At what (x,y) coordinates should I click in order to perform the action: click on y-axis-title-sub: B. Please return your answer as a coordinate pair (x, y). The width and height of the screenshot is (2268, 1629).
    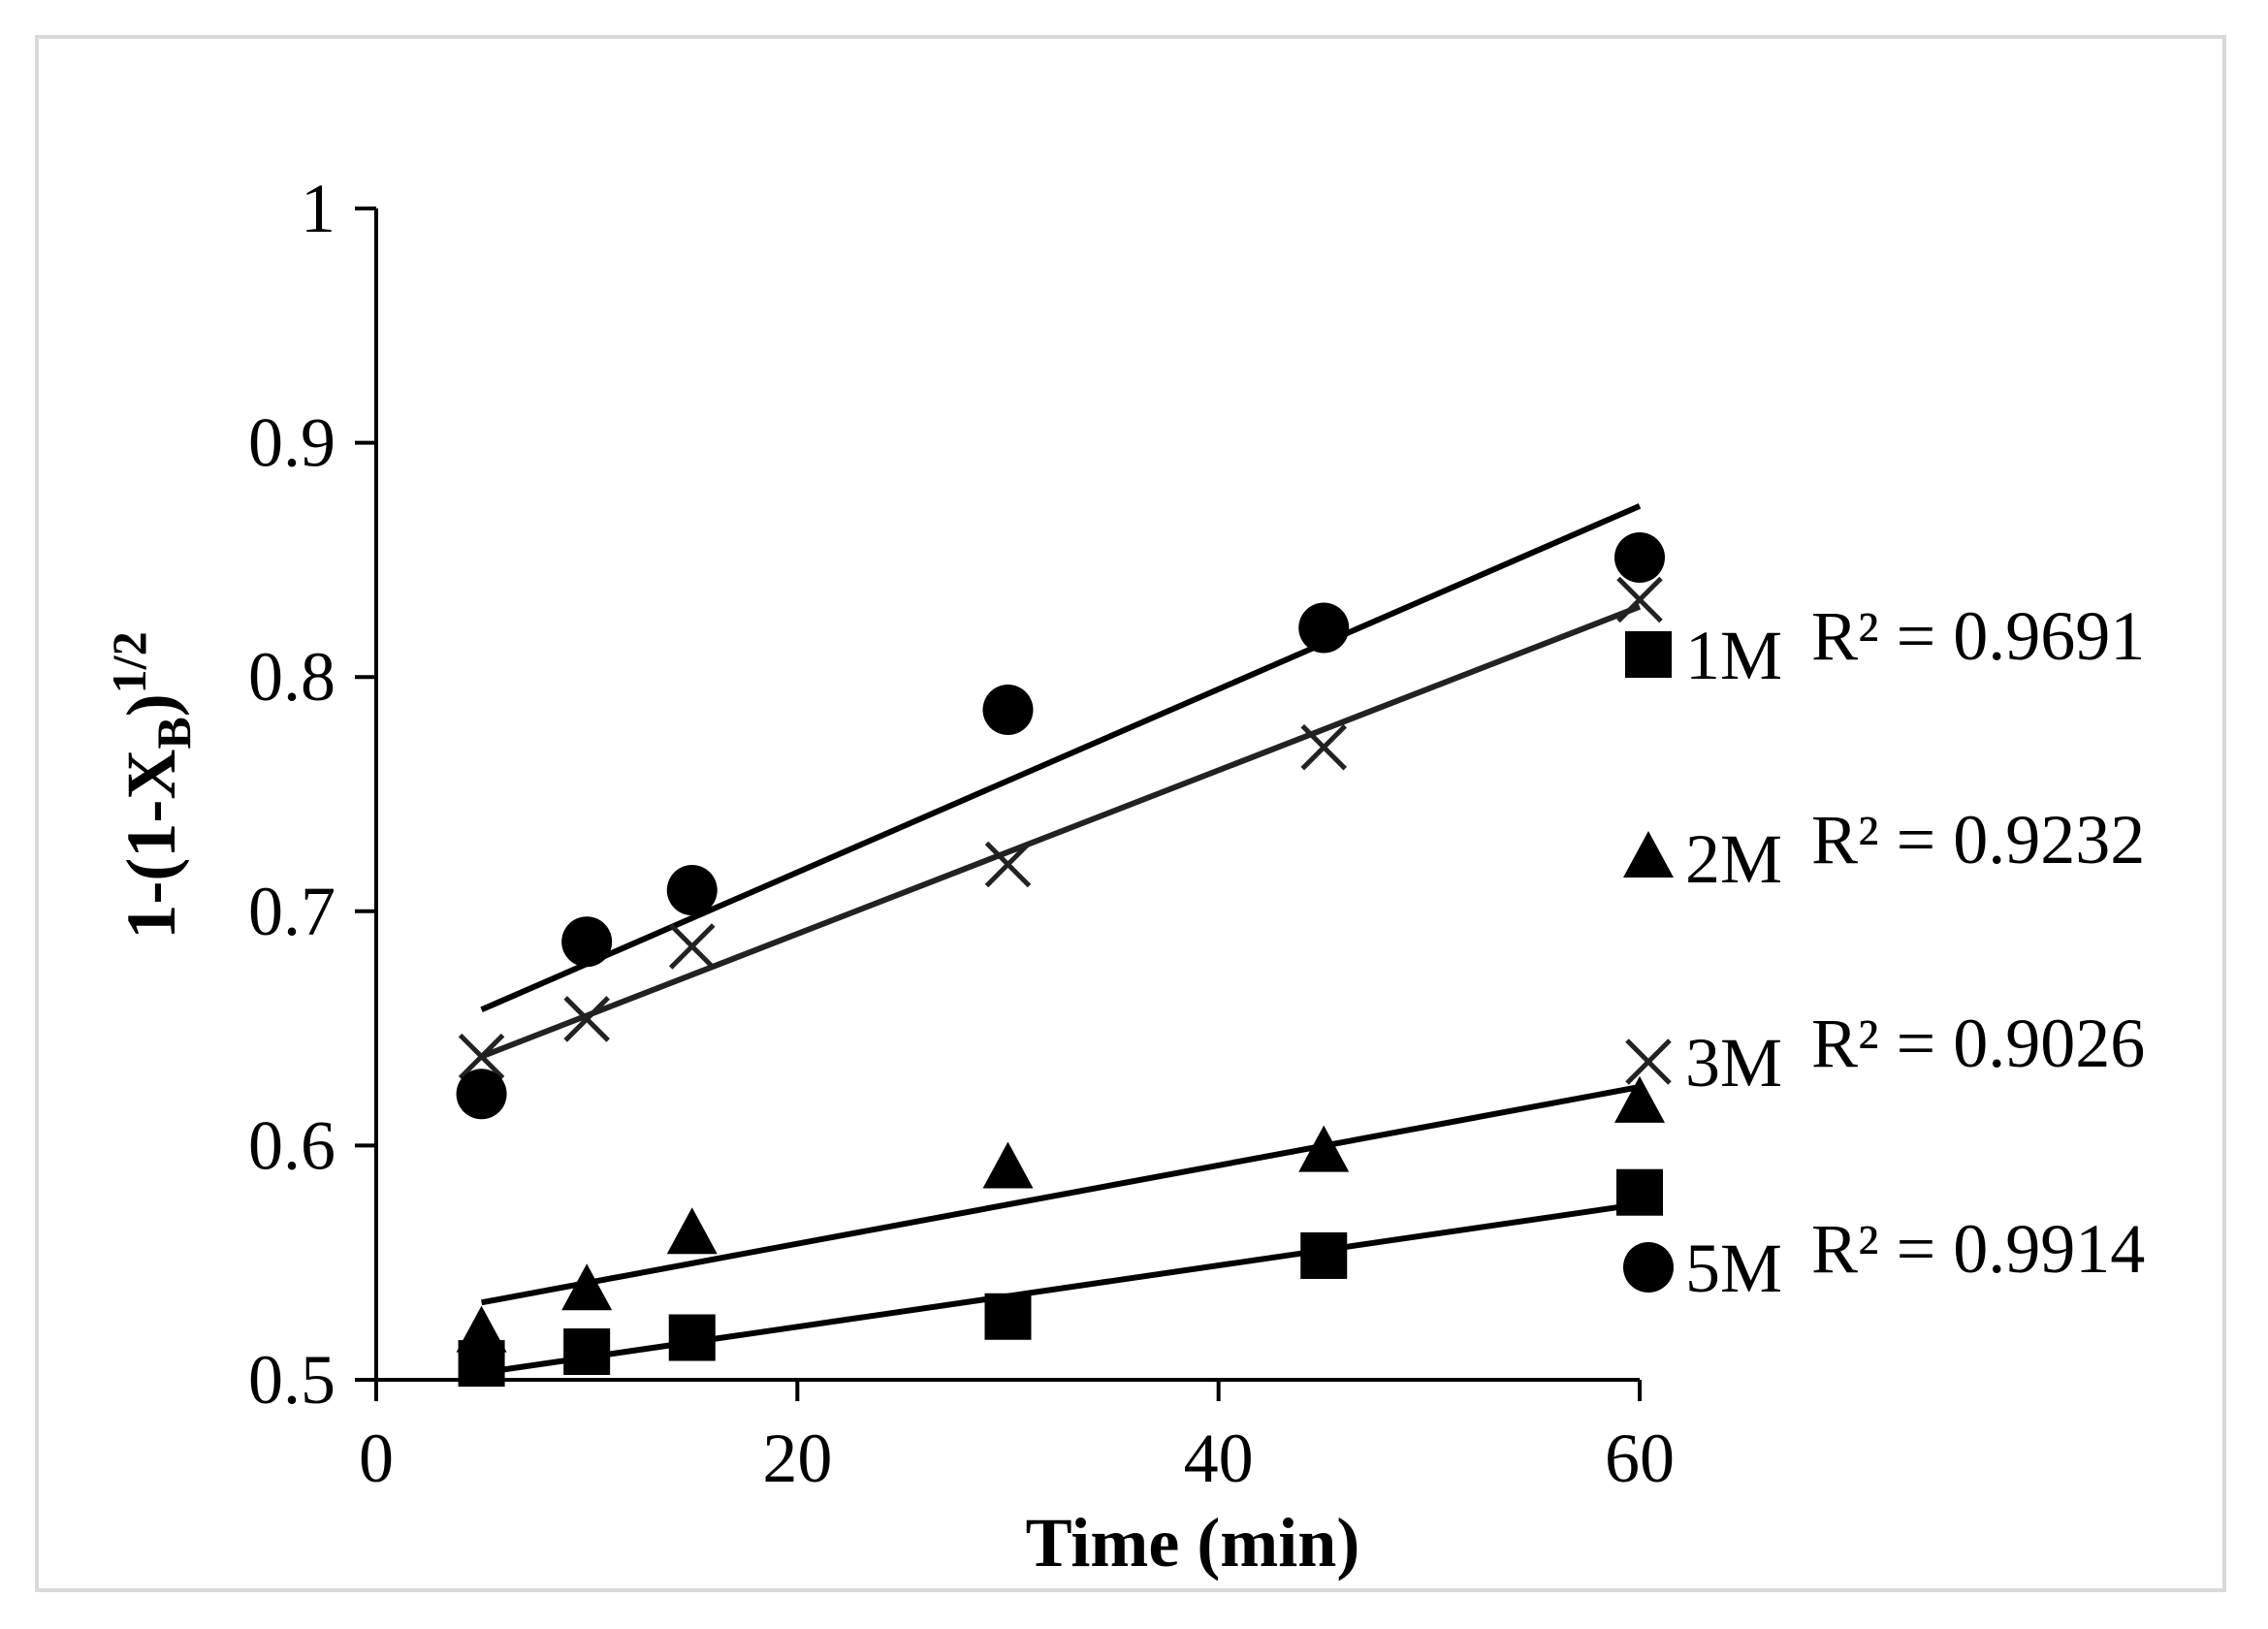
    Looking at the image, I should click on (173, 733).